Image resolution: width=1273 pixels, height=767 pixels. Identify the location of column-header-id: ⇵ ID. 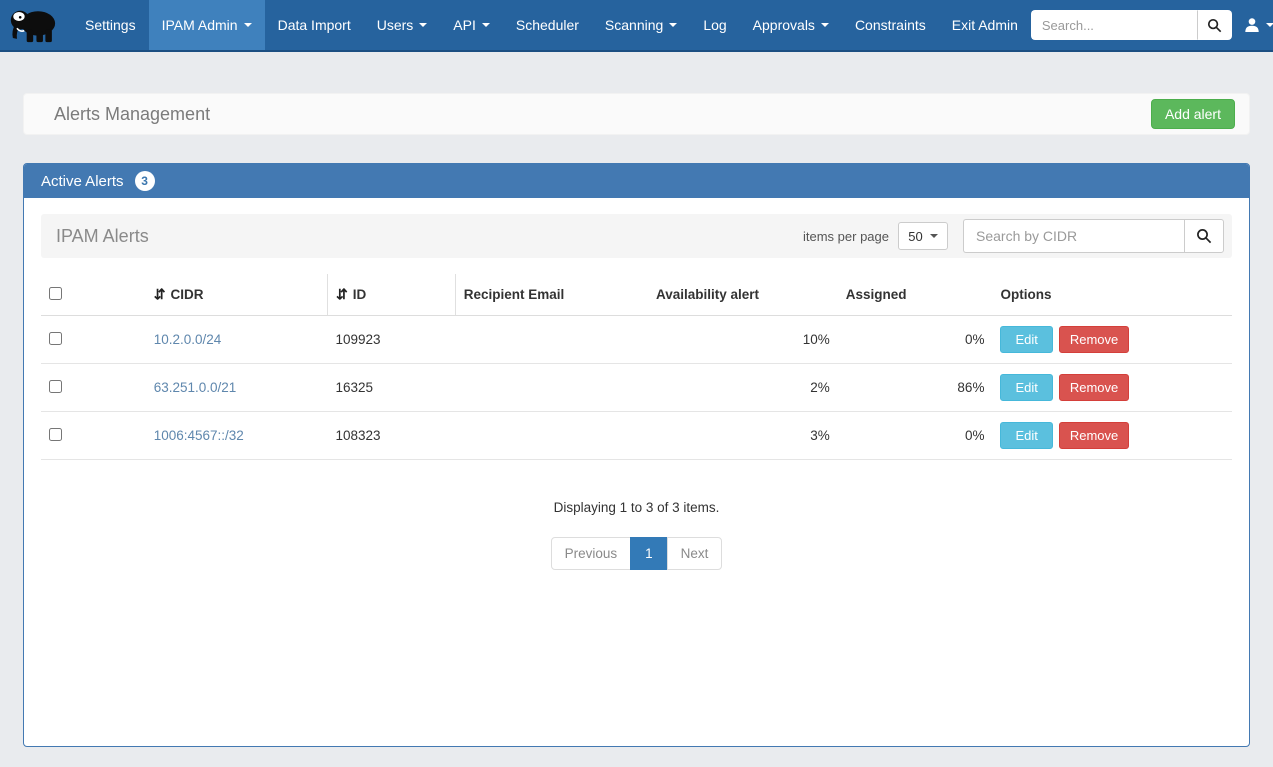
(391, 295).